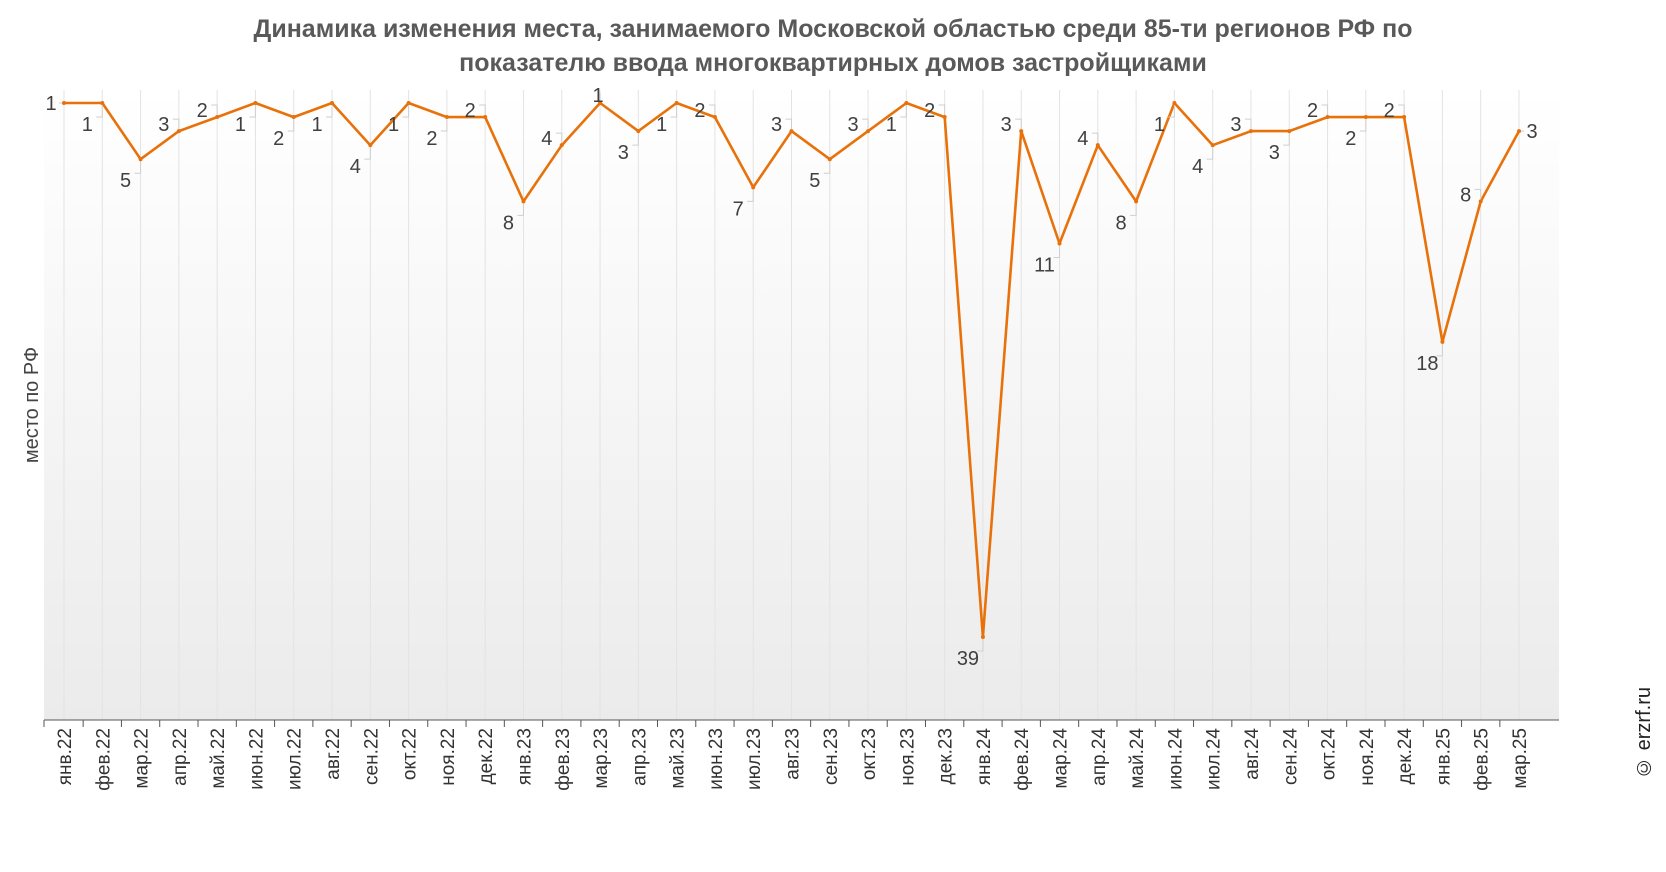 Image resolution: width=1666 pixels, height=872 pixels. What do you see at coordinates (968, 659) in the screenshot?
I see `data-label: 39` at bounding box center [968, 659].